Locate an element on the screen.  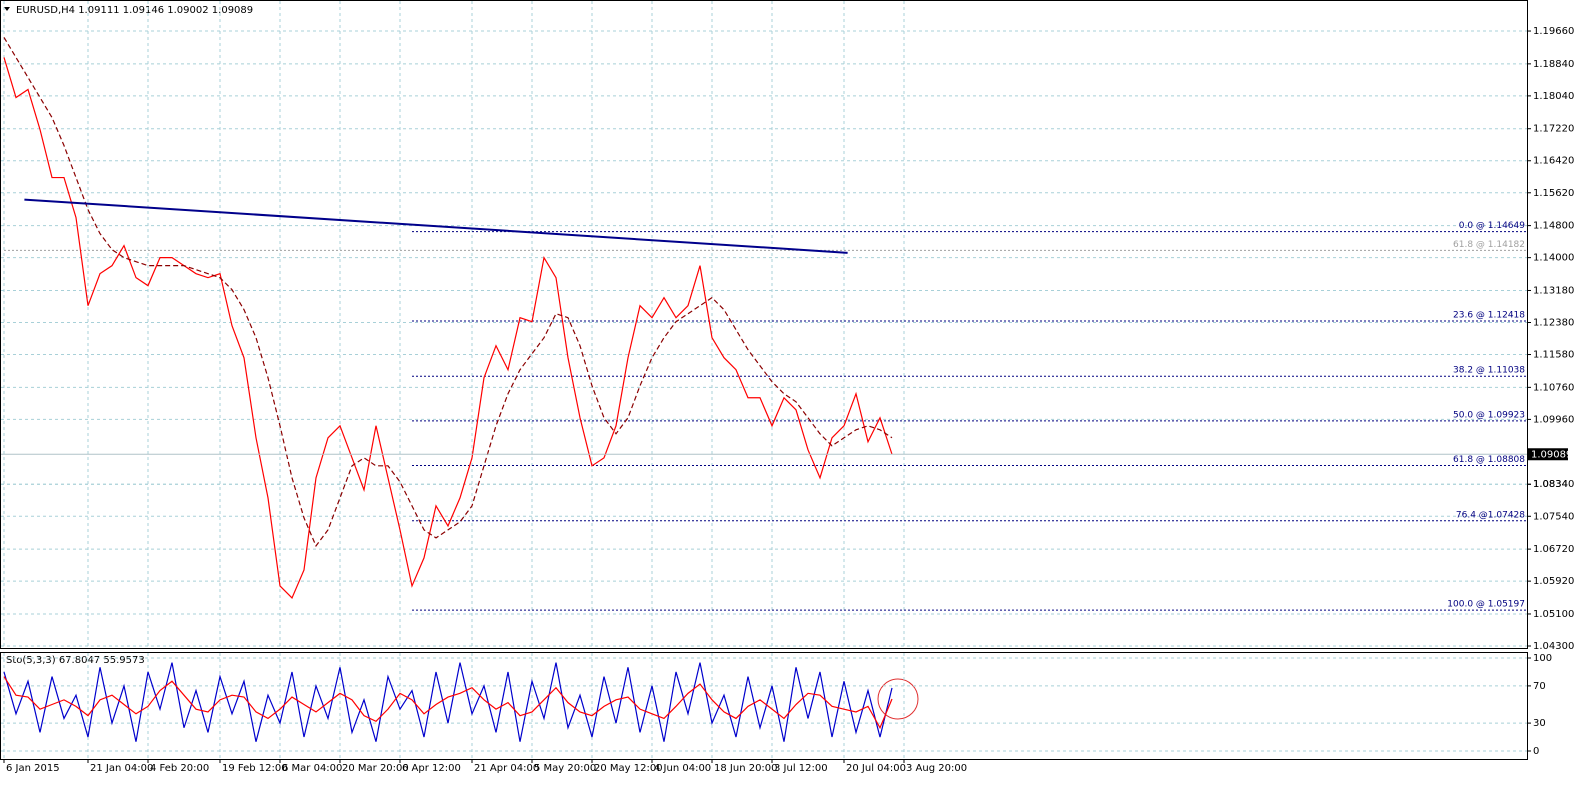
menu-arrow is located at coordinates (7, 9).